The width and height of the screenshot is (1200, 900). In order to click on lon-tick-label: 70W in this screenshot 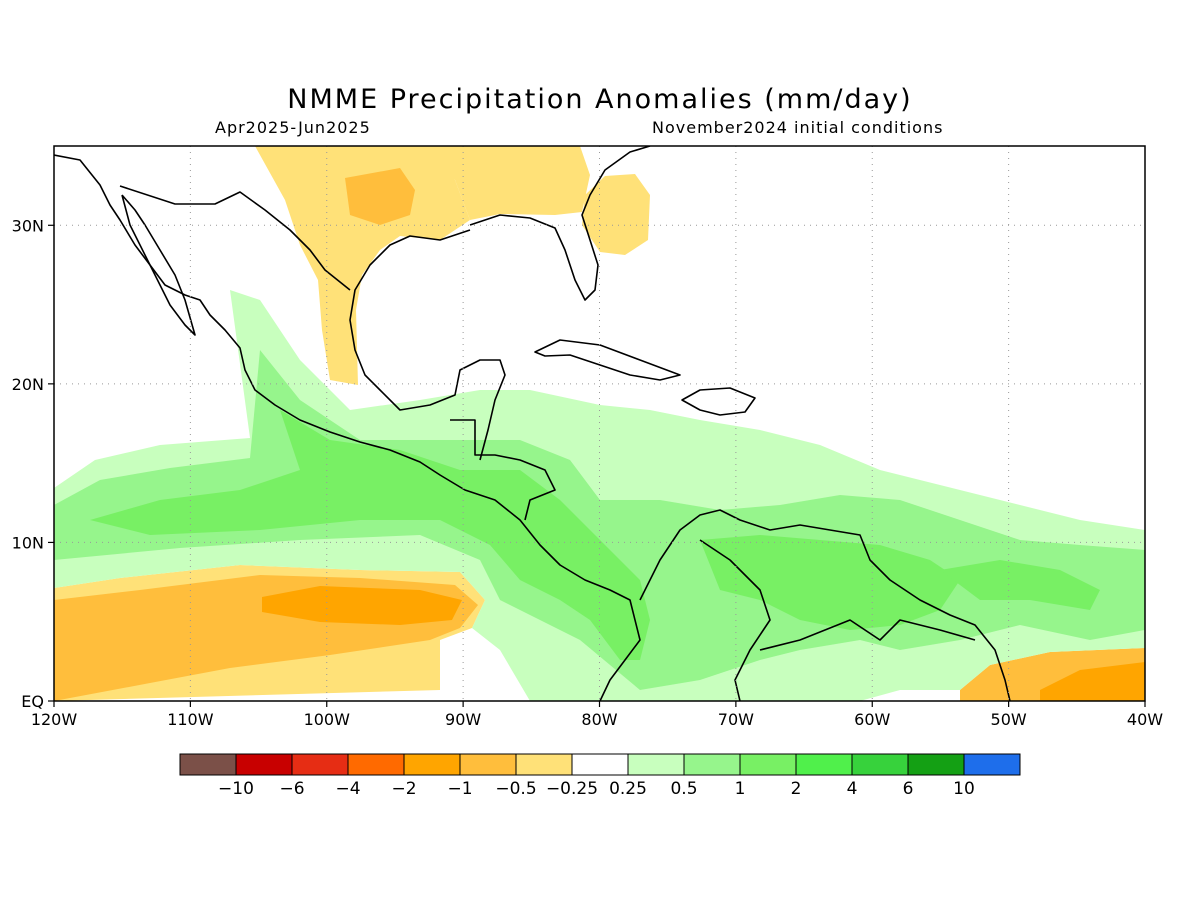, I will do `click(736, 719)`.